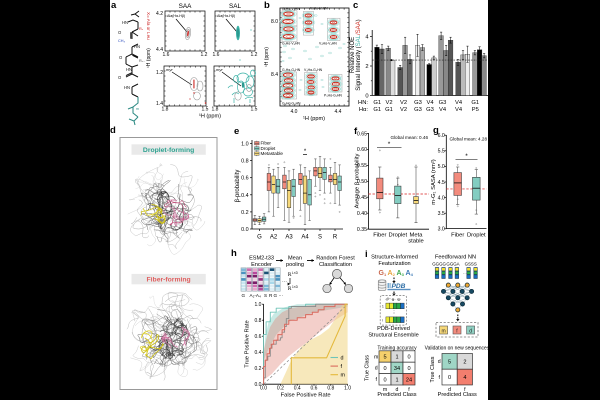  What do you see at coordinates (475, 110) in the screenshot?
I see `svg-text: P5` at bounding box center [475, 110].